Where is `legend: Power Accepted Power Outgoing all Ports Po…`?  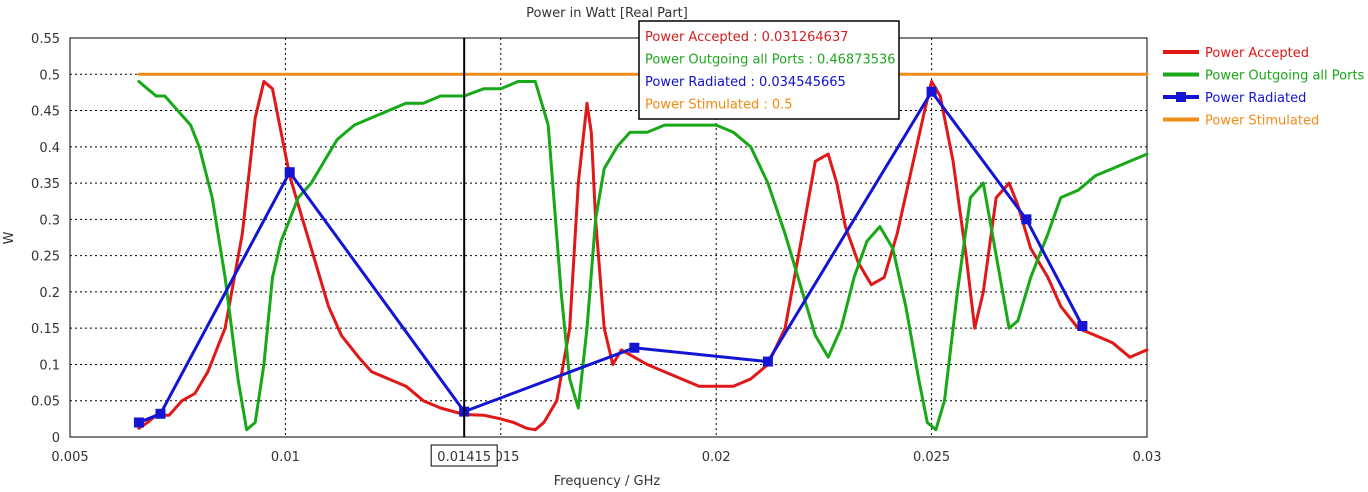
legend: Power Accepted Power Outgoing all Ports Po… is located at coordinates (1264, 87).